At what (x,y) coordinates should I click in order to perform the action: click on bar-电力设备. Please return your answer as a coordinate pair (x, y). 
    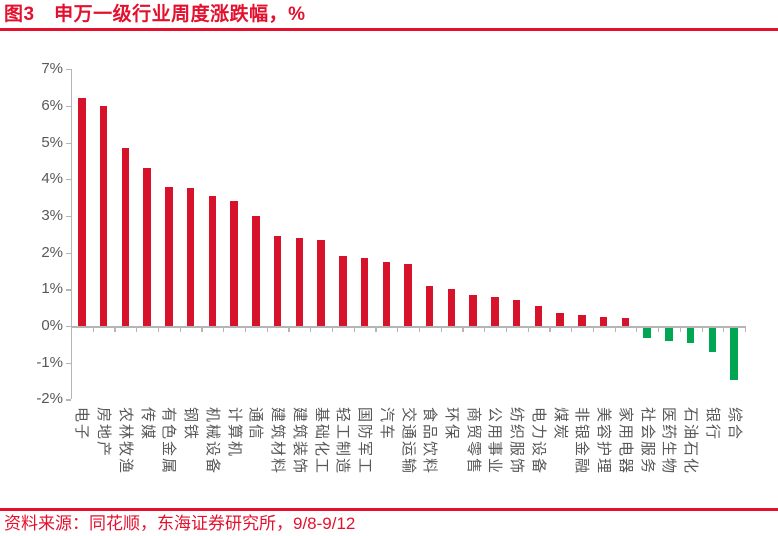
    Looking at the image, I should click on (538, 315).